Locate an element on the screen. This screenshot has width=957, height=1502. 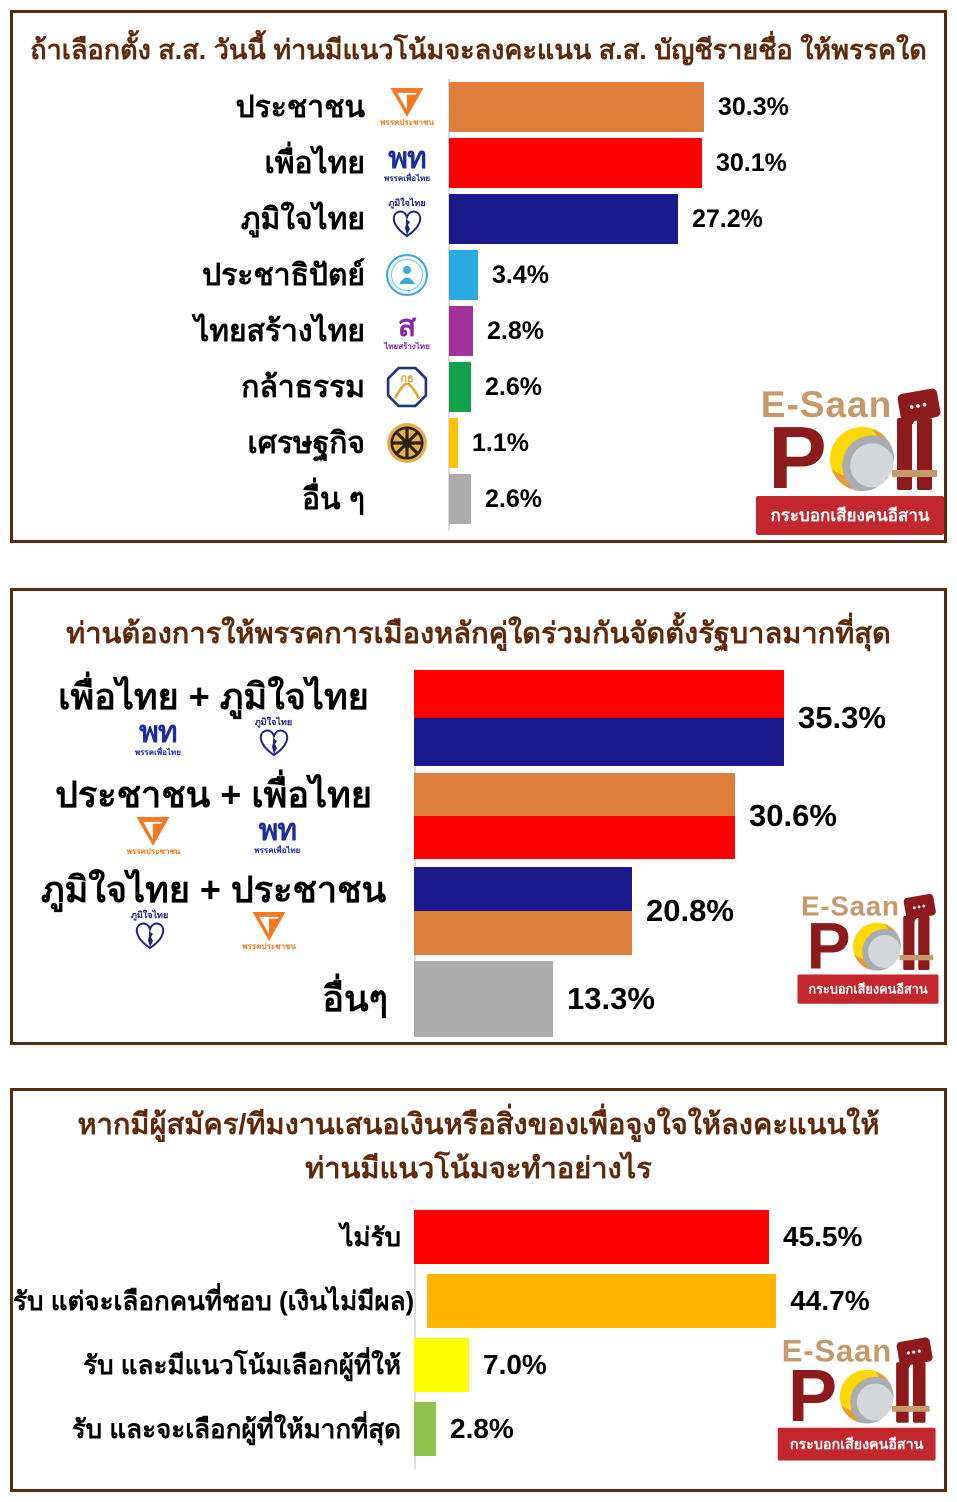
option-label: รับ แต่จะเลือกคนที่ชอบ (เงินไม่มีผล) is located at coordinates (214, 1300).